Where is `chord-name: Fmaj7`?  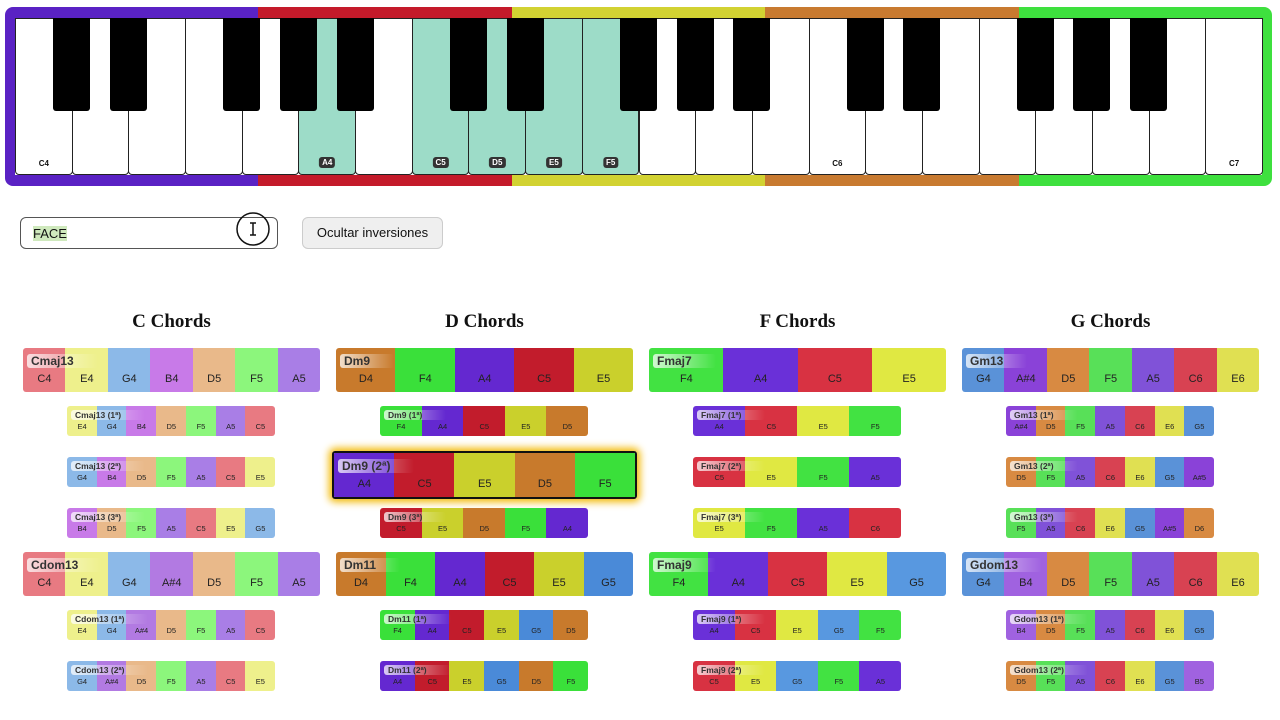
chord-name: Fmaj7 is located at coordinates (684, 361).